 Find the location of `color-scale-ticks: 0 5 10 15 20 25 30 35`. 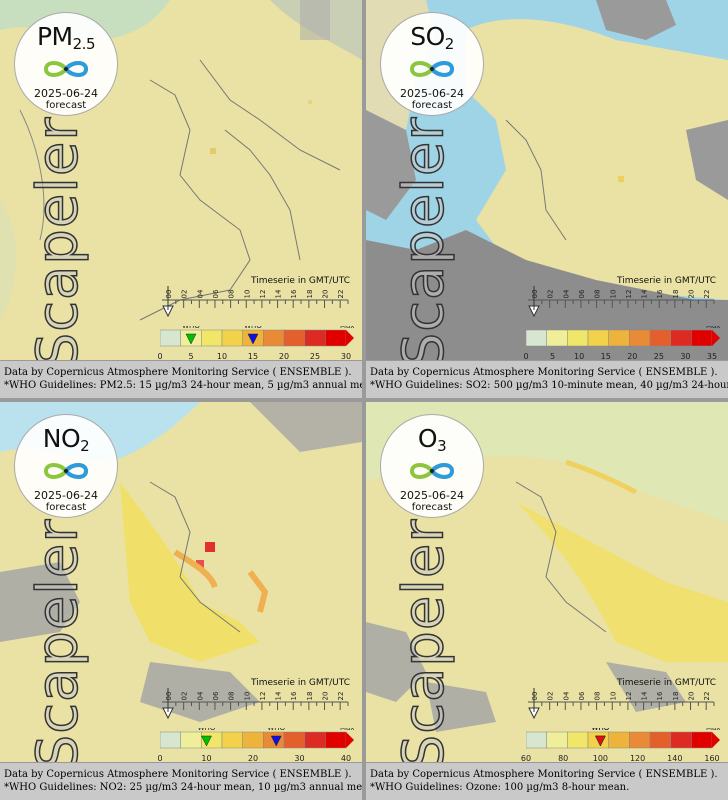

color-scale-ticks: 0 5 10 15 20 25 30 35 is located at coordinates (620, 356).